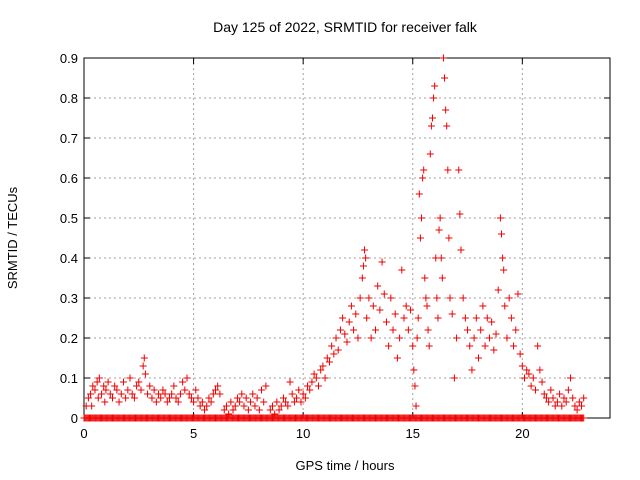  I want to click on x-tick-label: 15, so click(413, 433).